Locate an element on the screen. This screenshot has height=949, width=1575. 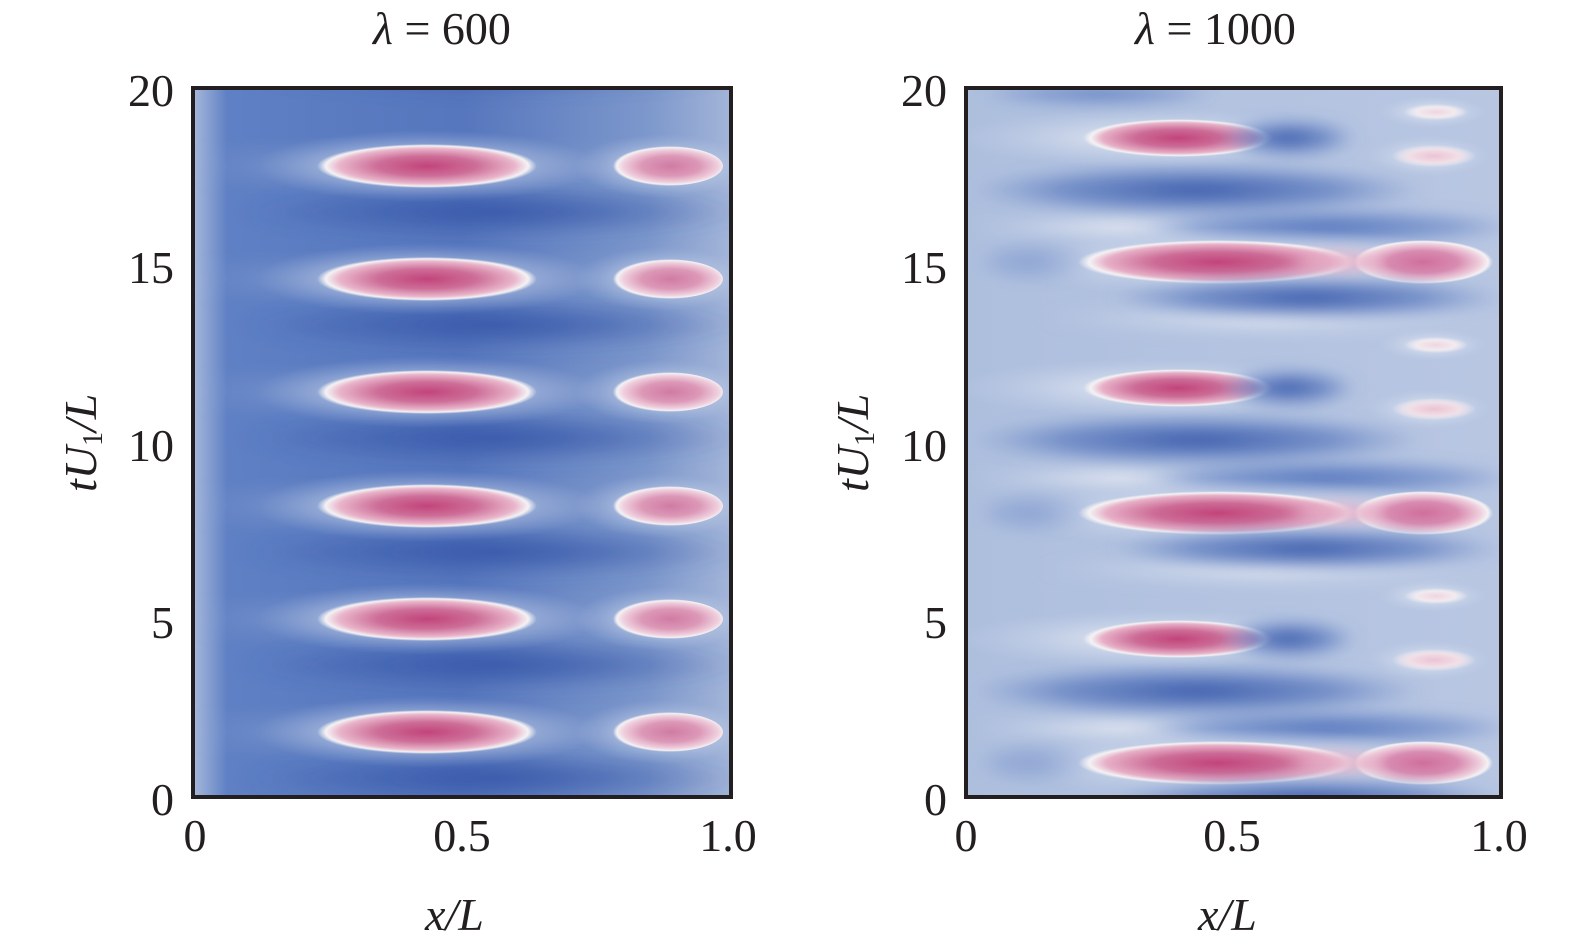
panel-title: λ = 600 is located at coordinates (442, 28).